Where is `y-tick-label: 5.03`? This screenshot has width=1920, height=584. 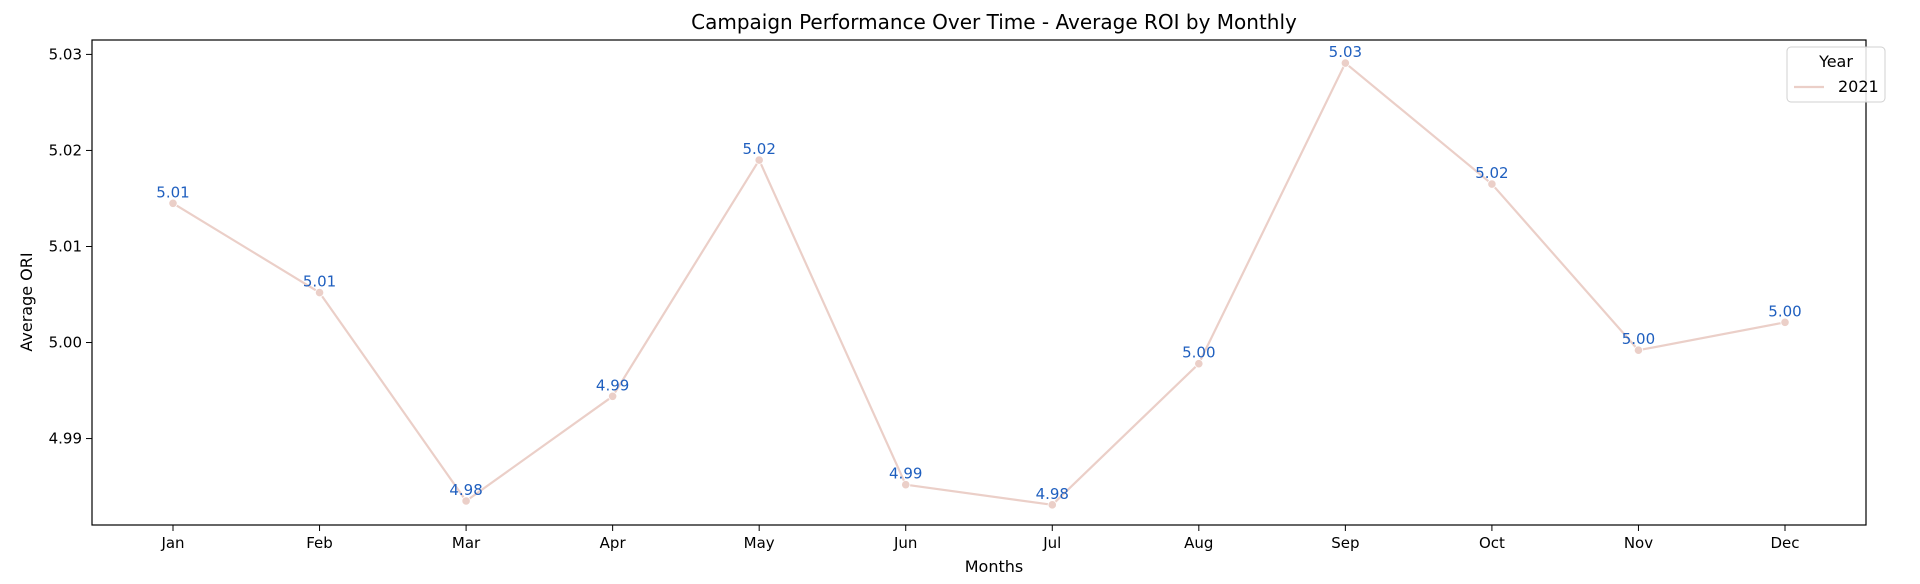 y-tick-label: 5.03 is located at coordinates (65, 54).